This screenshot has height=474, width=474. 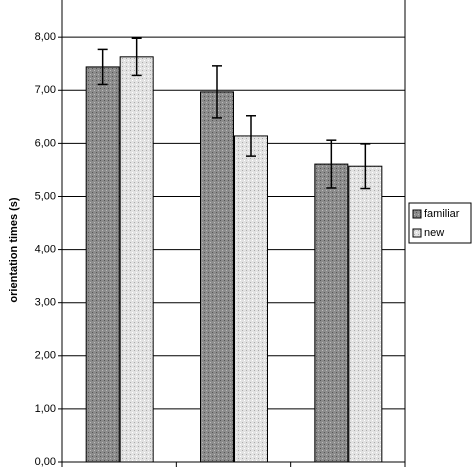 I want to click on y-tick-label: 7,00, so click(x=45, y=90).